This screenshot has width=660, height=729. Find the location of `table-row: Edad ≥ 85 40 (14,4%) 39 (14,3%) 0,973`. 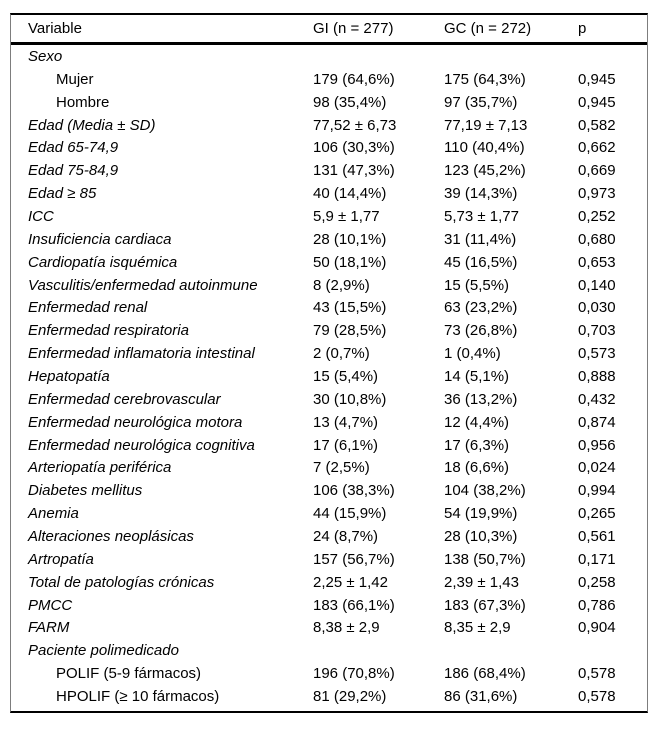

table-row: Edad ≥ 85 40 (14,4%) 39 (14,3%) 0,973 is located at coordinates (329, 193).